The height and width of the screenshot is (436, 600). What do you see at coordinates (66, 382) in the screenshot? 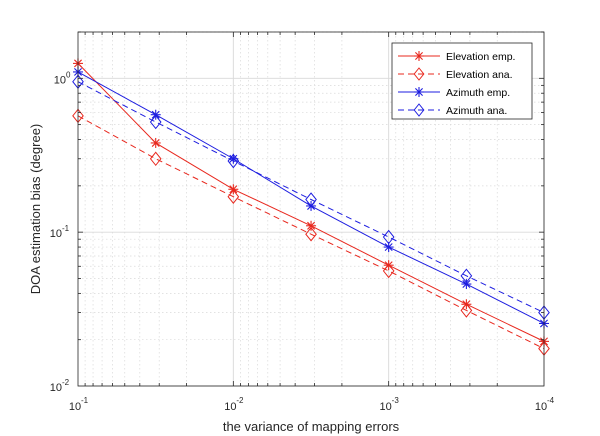
I see `y-tick-label-exponent: -2` at bounding box center [66, 382].